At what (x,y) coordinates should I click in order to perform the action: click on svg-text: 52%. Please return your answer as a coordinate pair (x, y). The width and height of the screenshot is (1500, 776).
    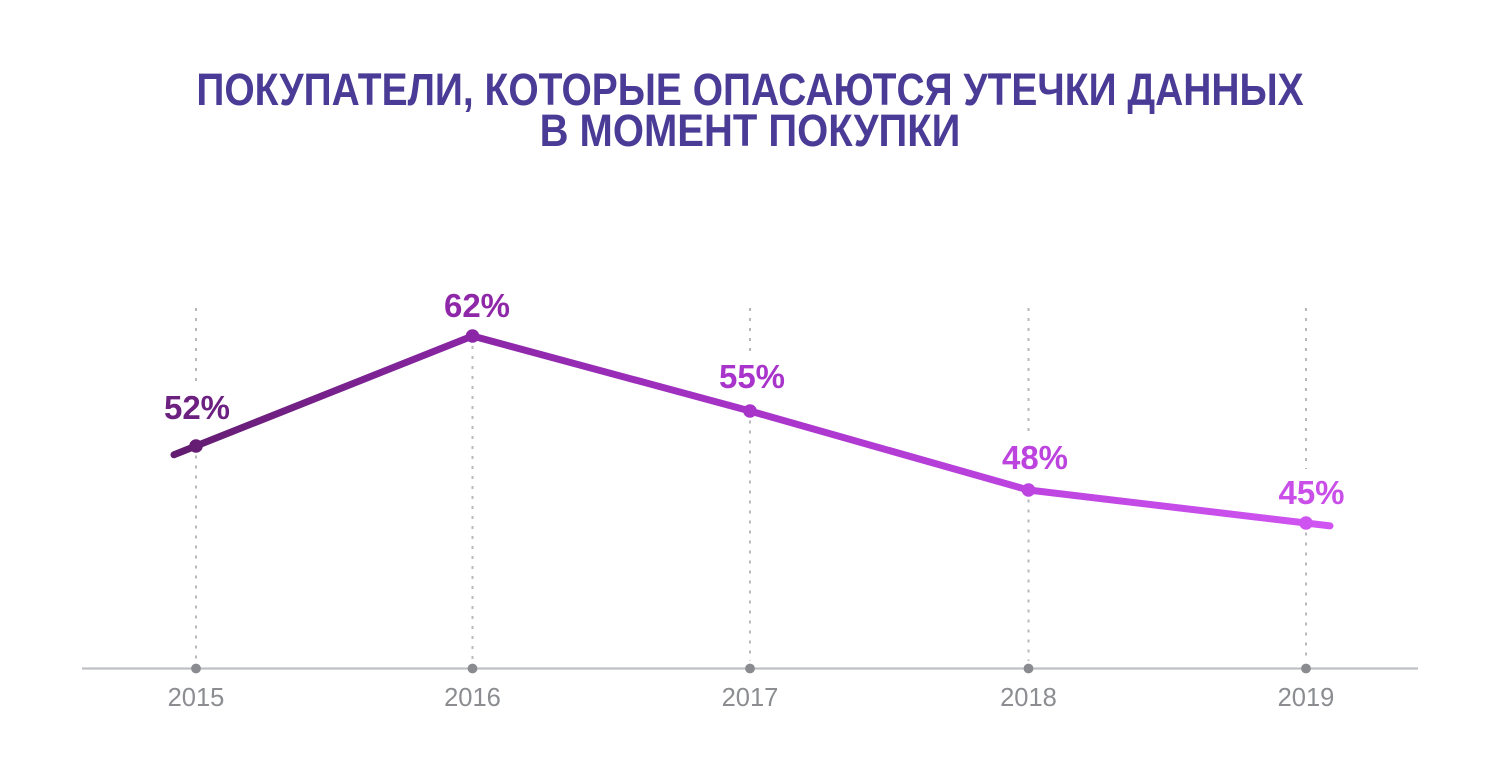
    Looking at the image, I should click on (197, 407).